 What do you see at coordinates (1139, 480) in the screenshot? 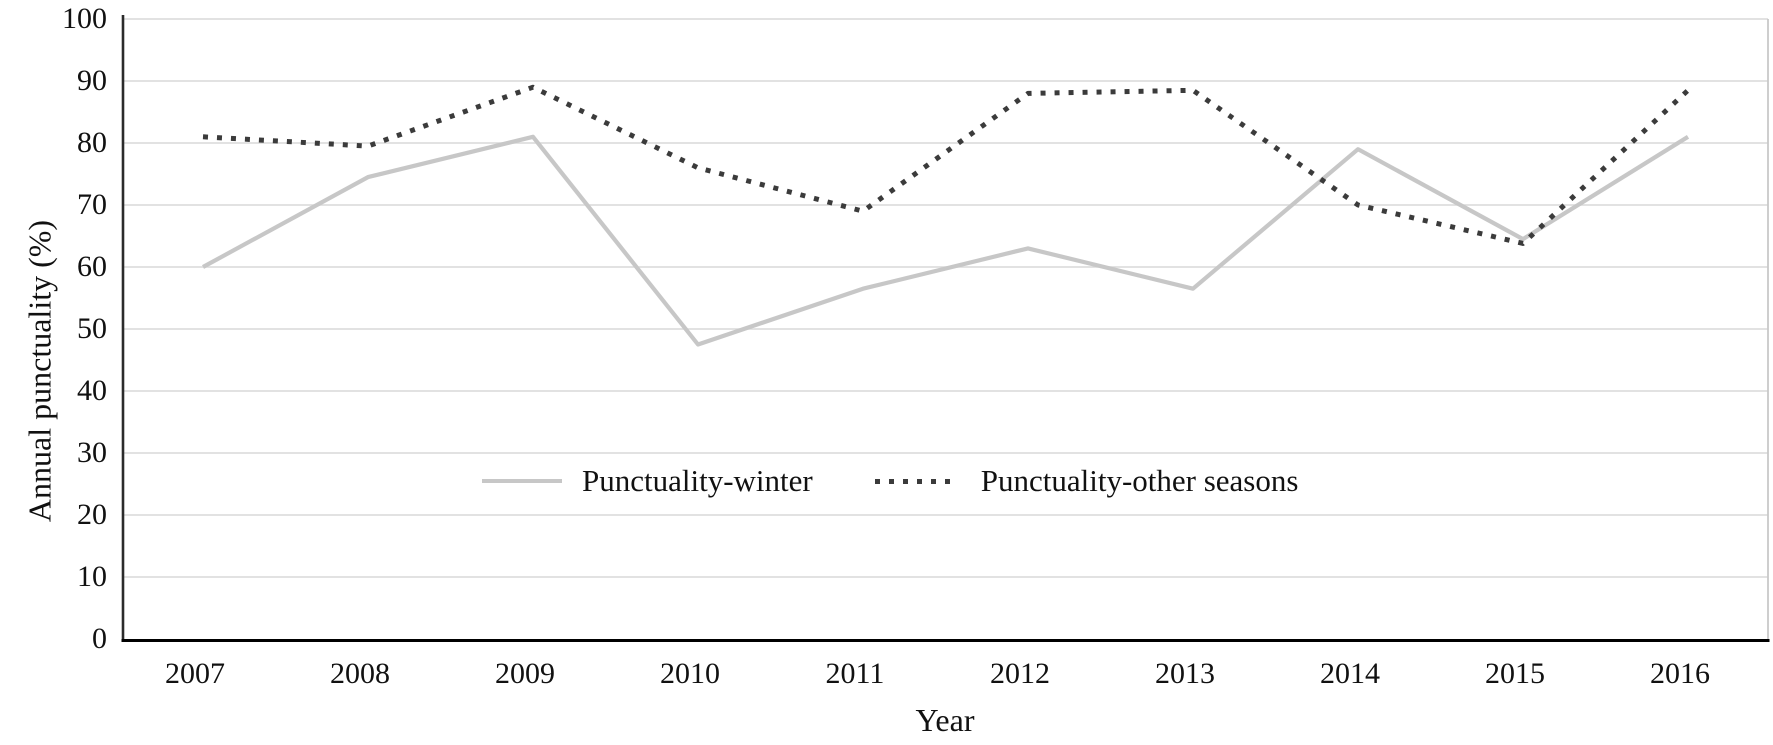
I see `legend-label-other-seasons: Punctuality-other seasons` at bounding box center [1139, 480].